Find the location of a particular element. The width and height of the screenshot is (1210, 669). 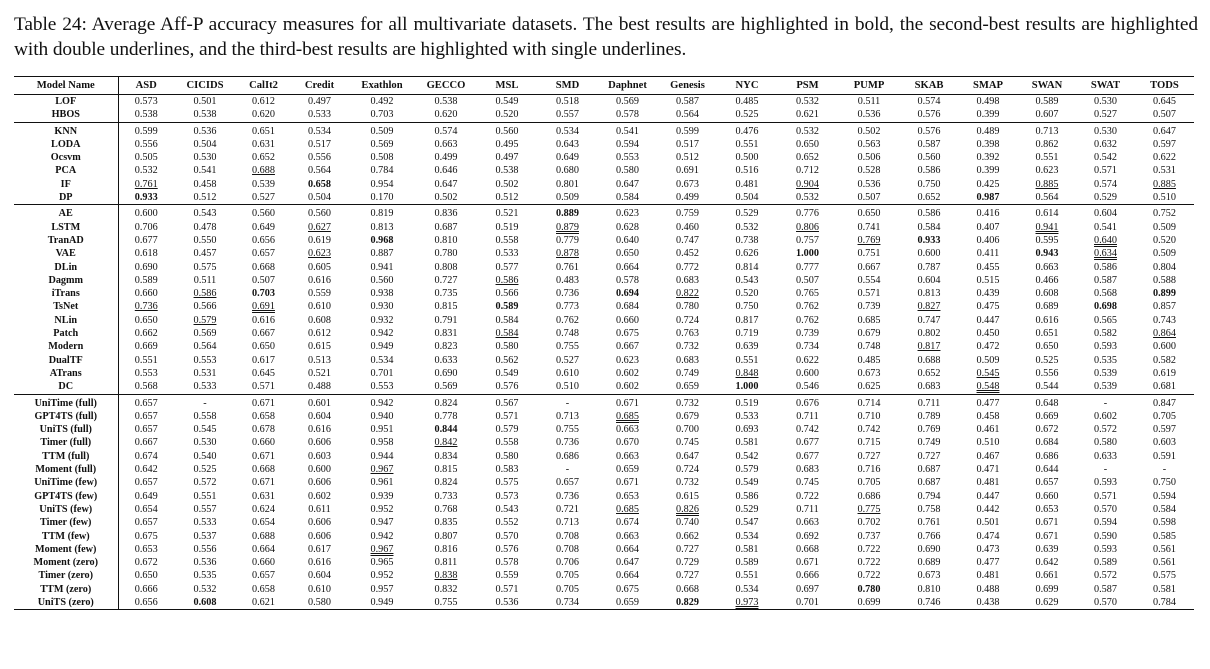

score-value: 0.538 is located at coordinates (446, 101).